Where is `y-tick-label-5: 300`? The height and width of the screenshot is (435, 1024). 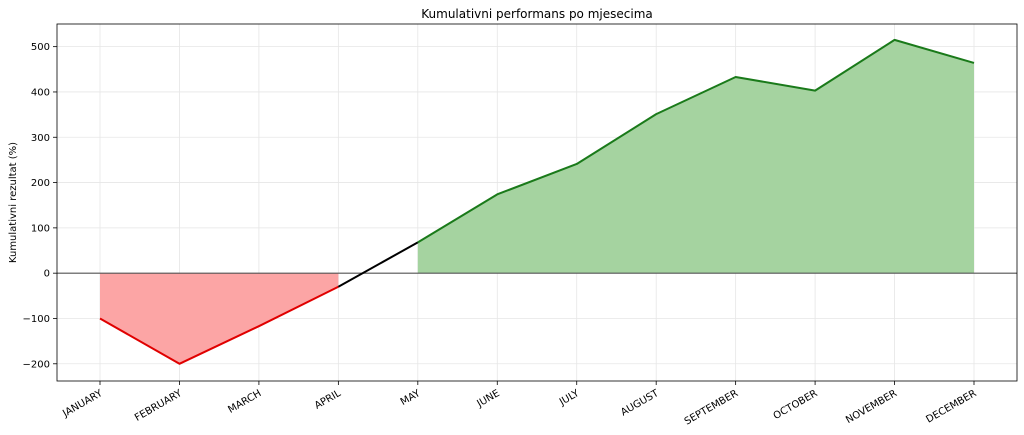
y-tick-label-5: 300 is located at coordinates (40, 138).